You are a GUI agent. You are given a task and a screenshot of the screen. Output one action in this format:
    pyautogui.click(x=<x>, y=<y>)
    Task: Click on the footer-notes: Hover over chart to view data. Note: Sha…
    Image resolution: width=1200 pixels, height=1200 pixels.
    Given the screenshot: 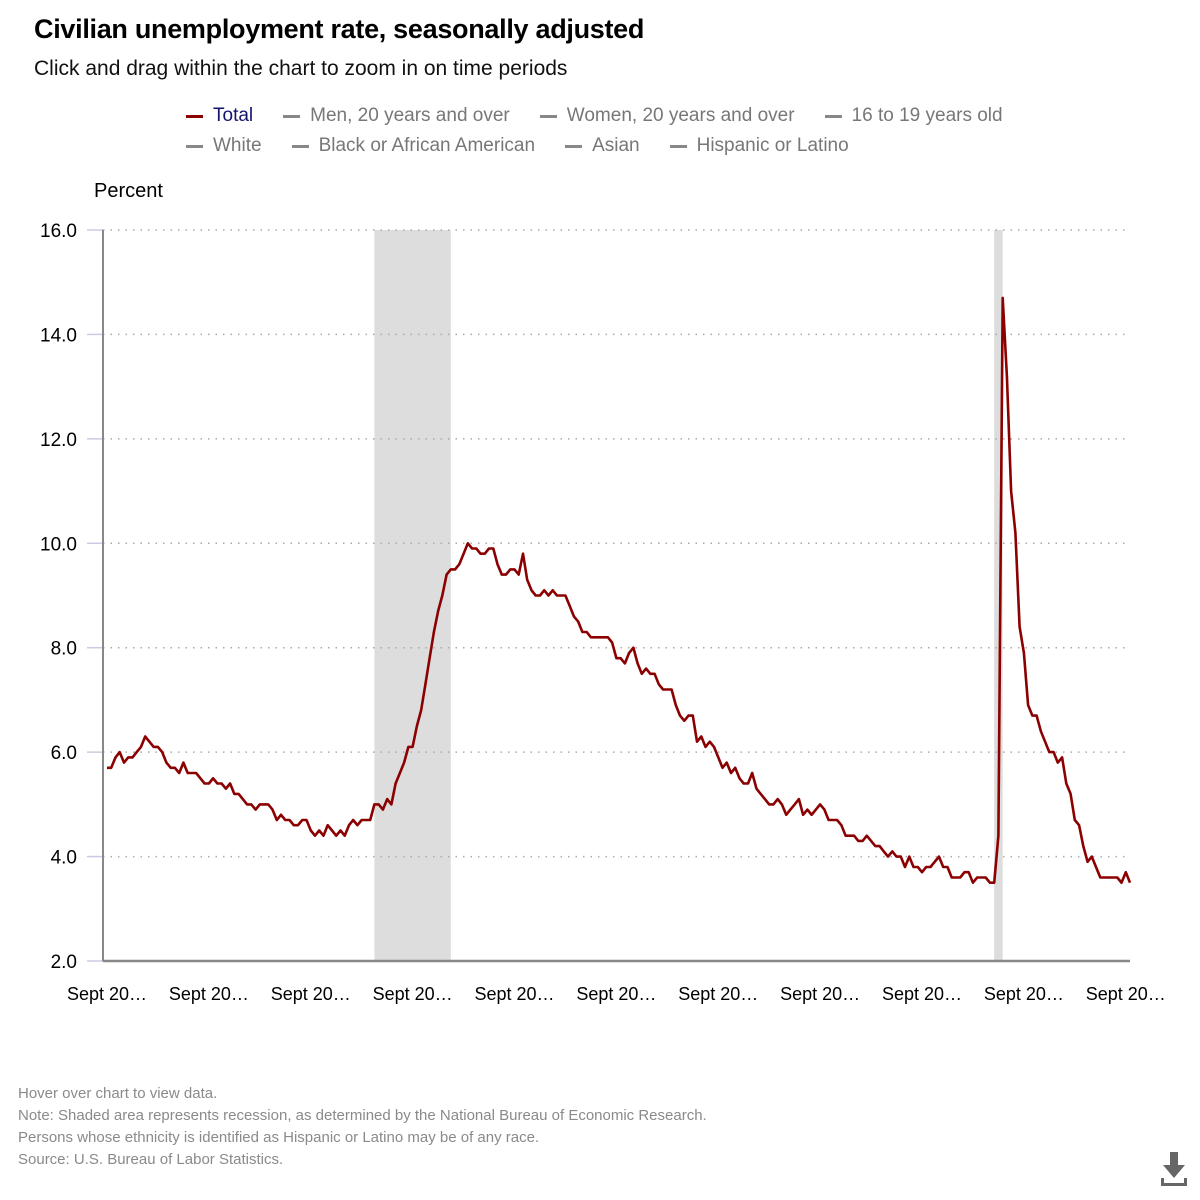 What is the action you would take?
    pyautogui.click(x=362, y=1127)
    